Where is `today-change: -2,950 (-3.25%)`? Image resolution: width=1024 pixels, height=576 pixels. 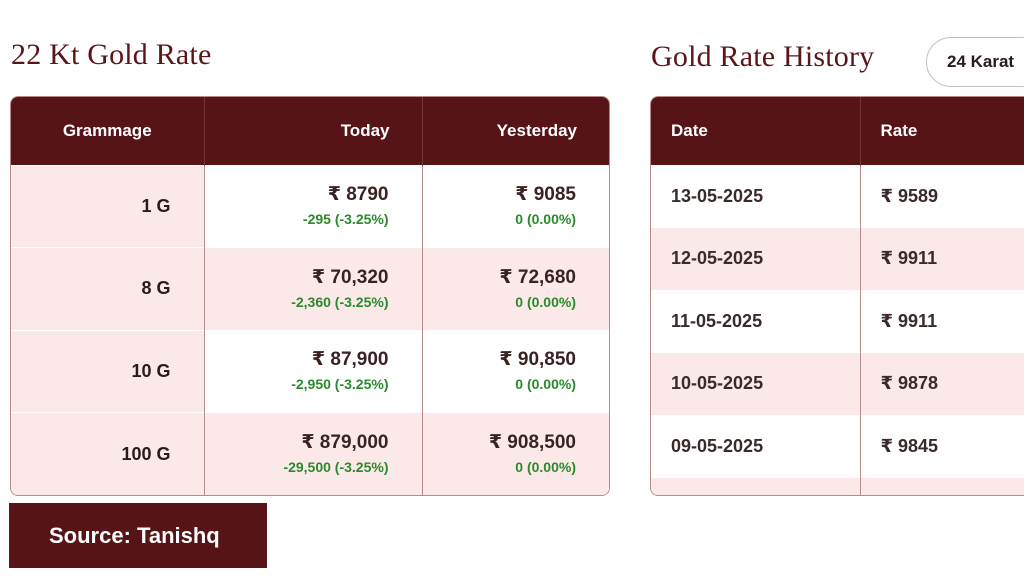
today-change: -2,950 (-3.25%) is located at coordinates (340, 384).